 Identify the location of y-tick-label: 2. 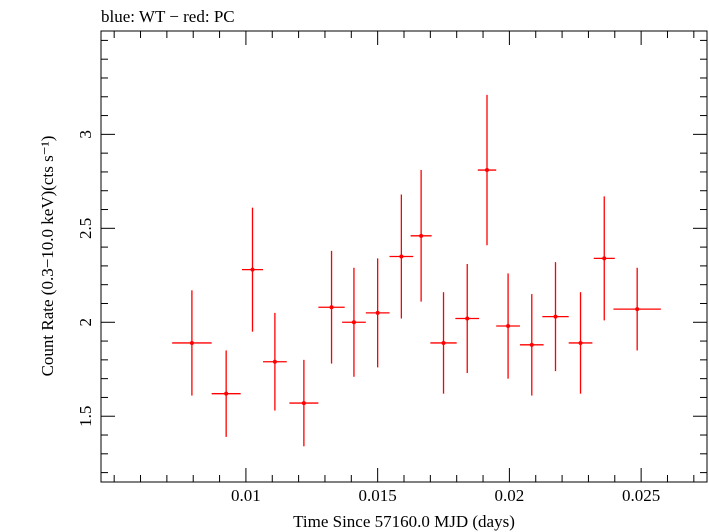
(85, 322).